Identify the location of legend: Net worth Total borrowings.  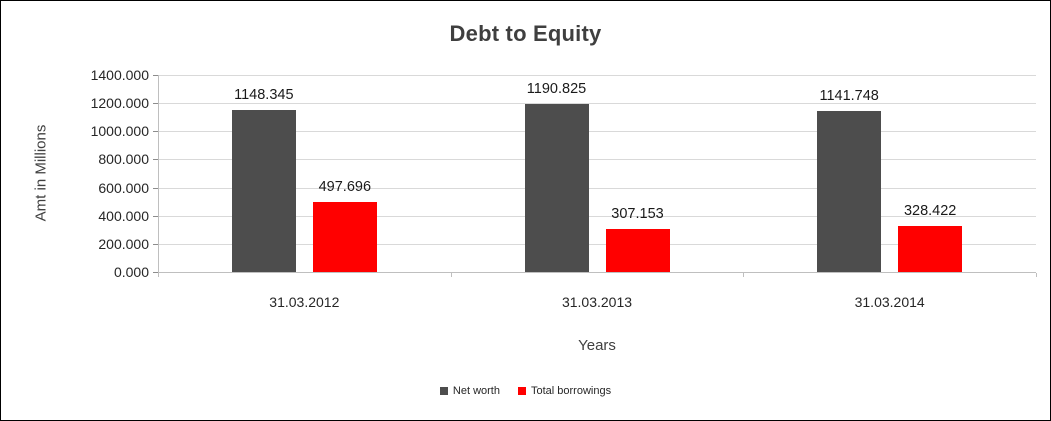
(525, 391).